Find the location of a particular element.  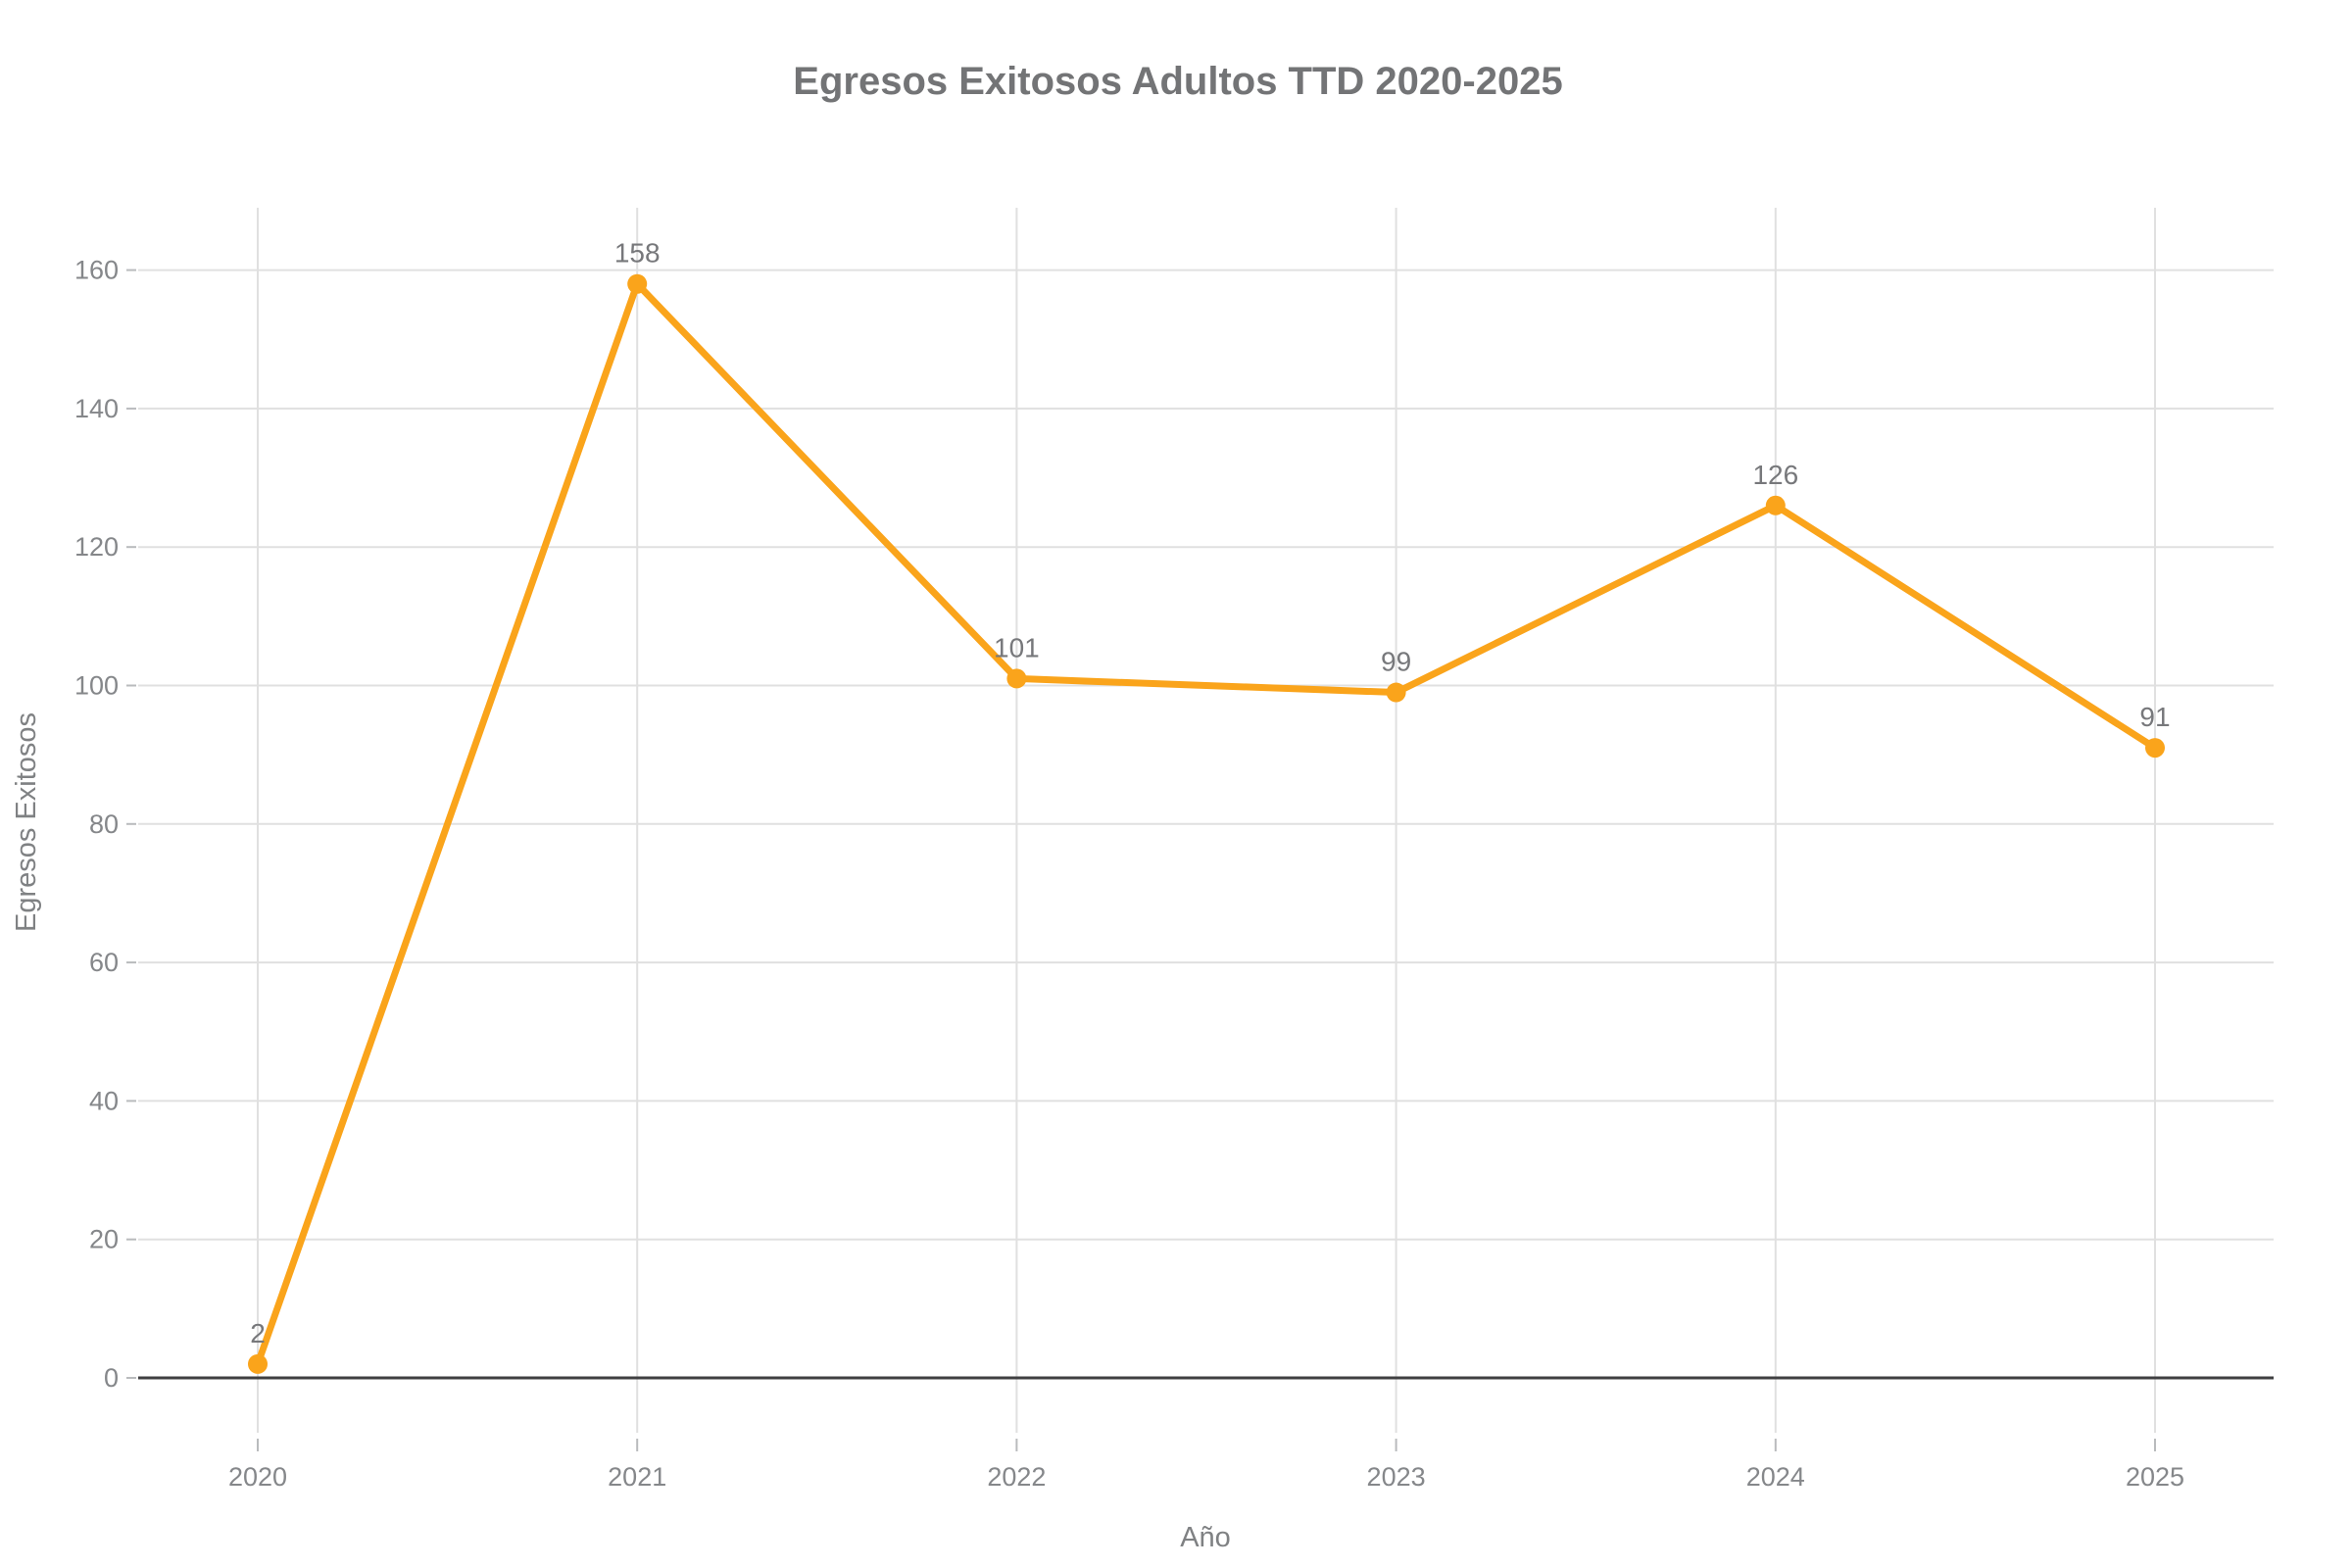

data-point-label: 101 is located at coordinates (1017, 647).